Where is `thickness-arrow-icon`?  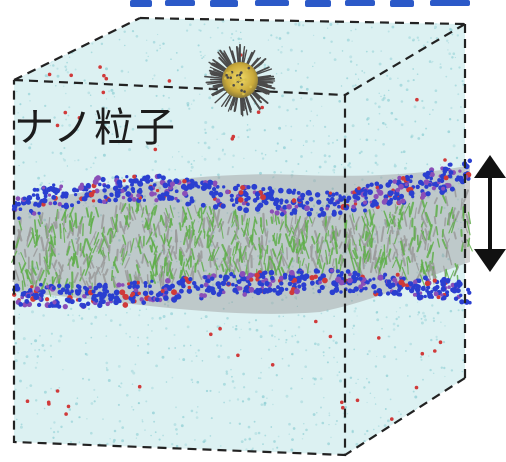 thickness-arrow-icon is located at coordinates (490, 213).